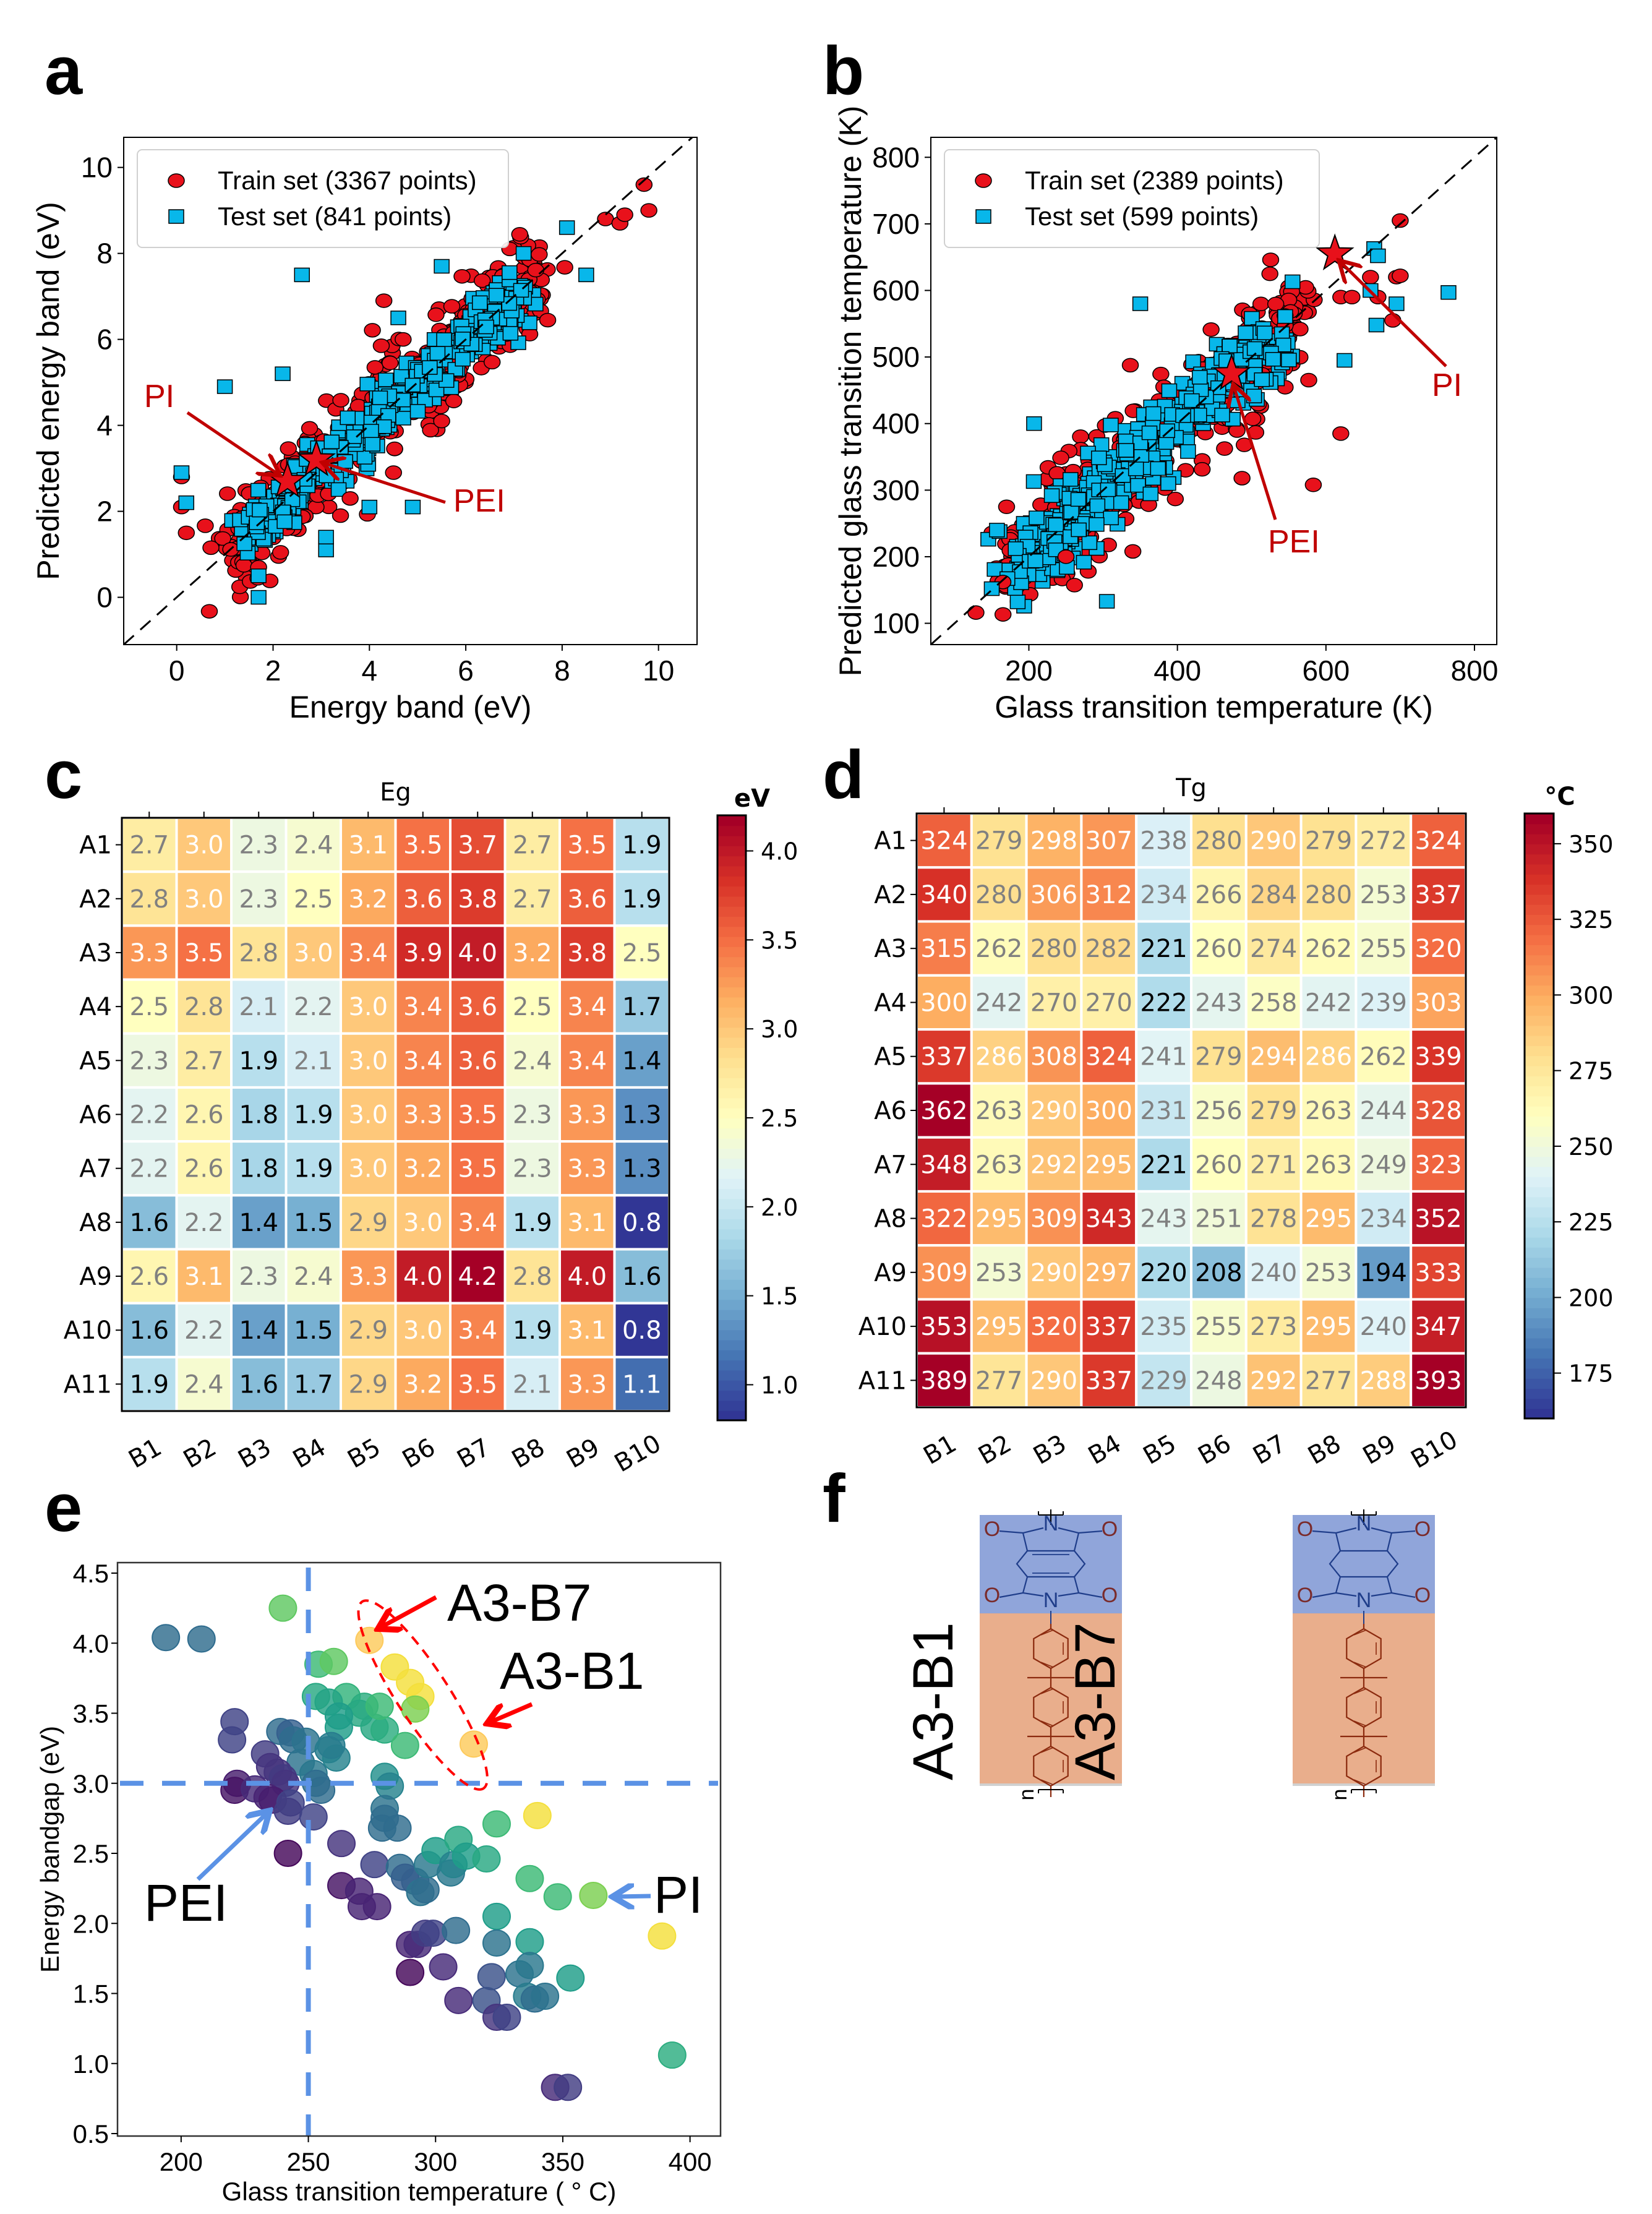 The height and width of the screenshot is (2214, 1652). What do you see at coordinates (998, 1111) in the screenshot?
I see `heatmap-cell-label: 263` at bounding box center [998, 1111].